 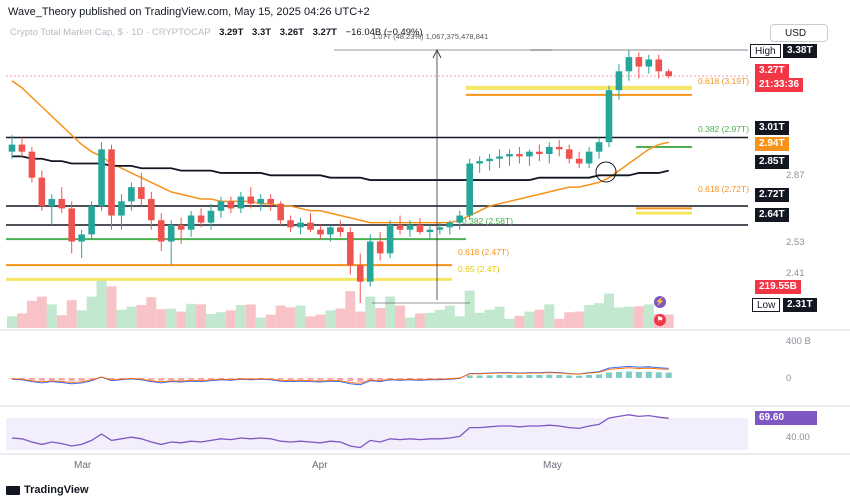 I want to click on fib-label-3: 0.618 (2.72T), so click(x=724, y=189).